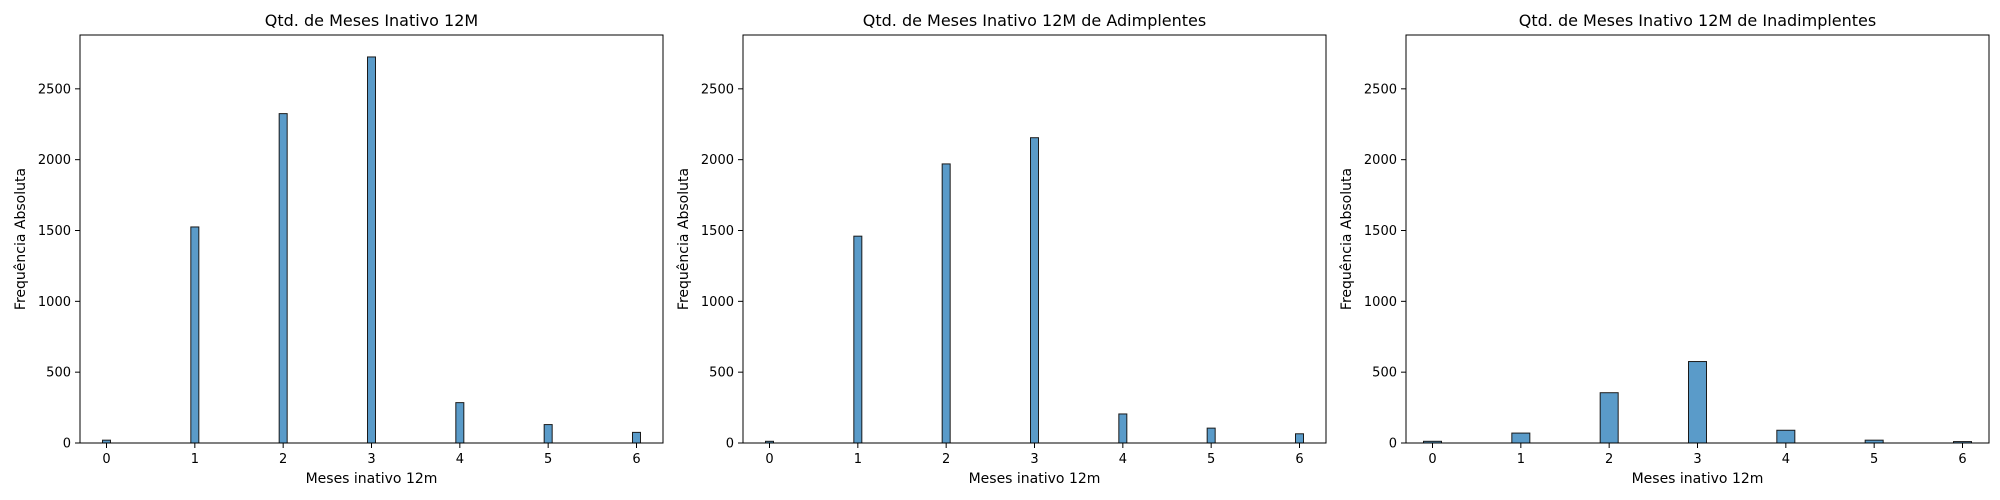 This screenshot has height=500, width=2000. I want to click on chart-title: Qtd. de Meses Inativo 12M, so click(371, 20).